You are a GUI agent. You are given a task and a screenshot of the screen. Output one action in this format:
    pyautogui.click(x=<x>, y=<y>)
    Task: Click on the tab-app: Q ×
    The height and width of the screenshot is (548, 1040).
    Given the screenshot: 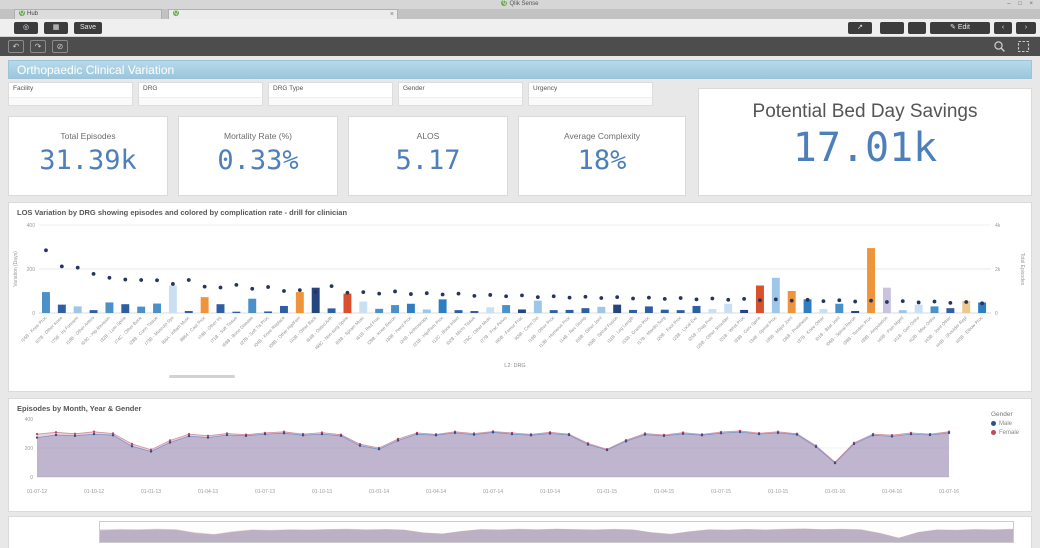 What is the action you would take?
    pyautogui.click(x=283, y=14)
    